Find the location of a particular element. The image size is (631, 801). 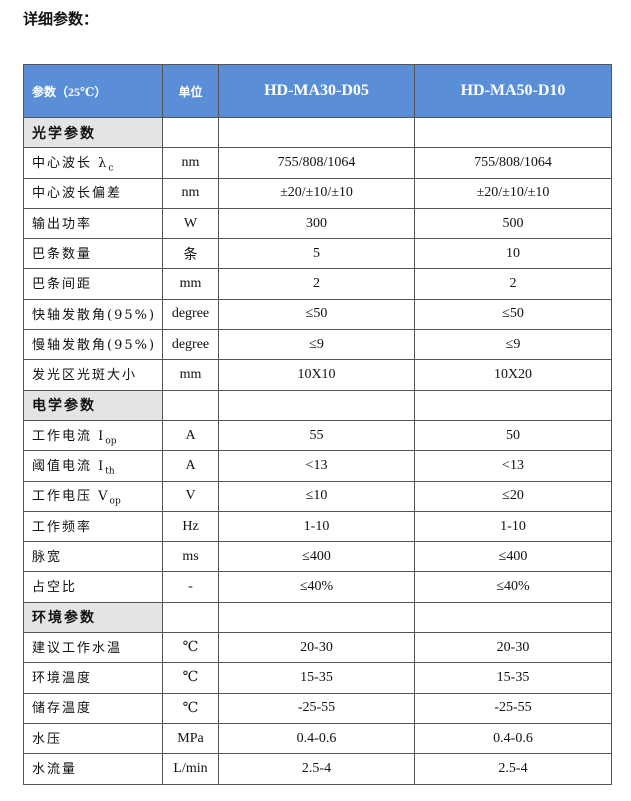

param-name: 中心波长偏差 is located at coordinates (93, 193).